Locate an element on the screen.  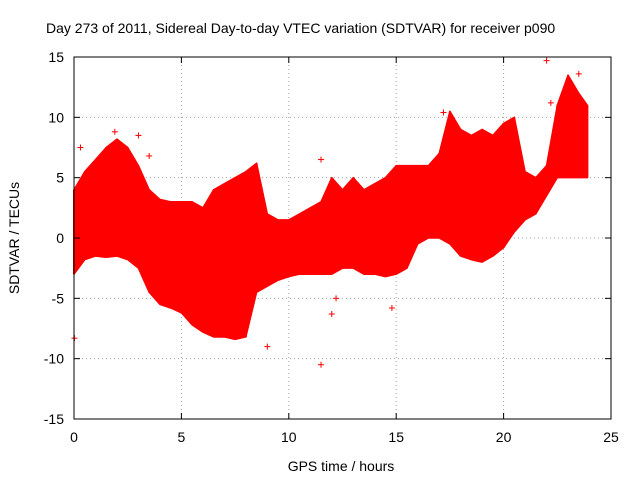
x-tick-label: 0 is located at coordinates (74, 437).